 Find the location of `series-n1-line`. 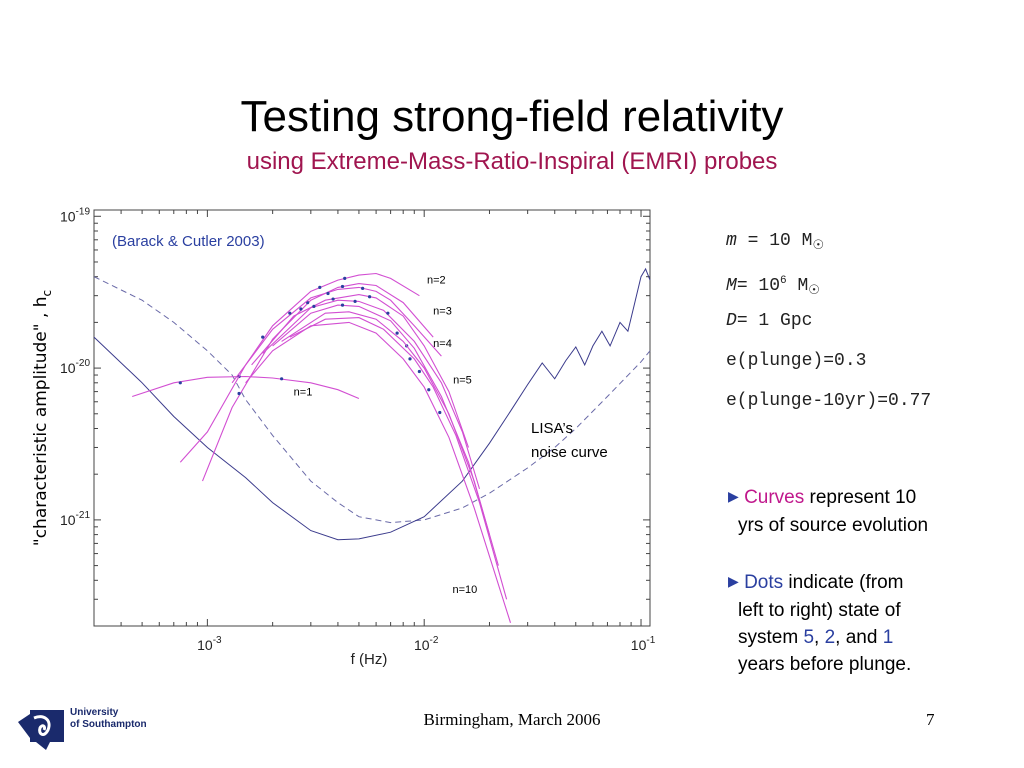

series-n1-line is located at coordinates (246, 387).